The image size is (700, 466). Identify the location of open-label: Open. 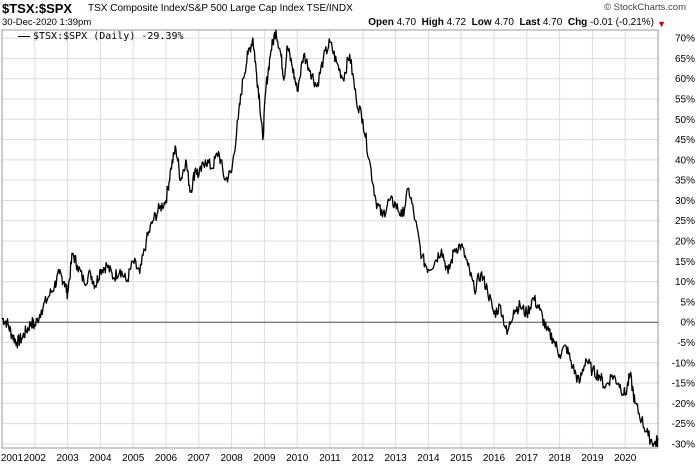
(381, 22).